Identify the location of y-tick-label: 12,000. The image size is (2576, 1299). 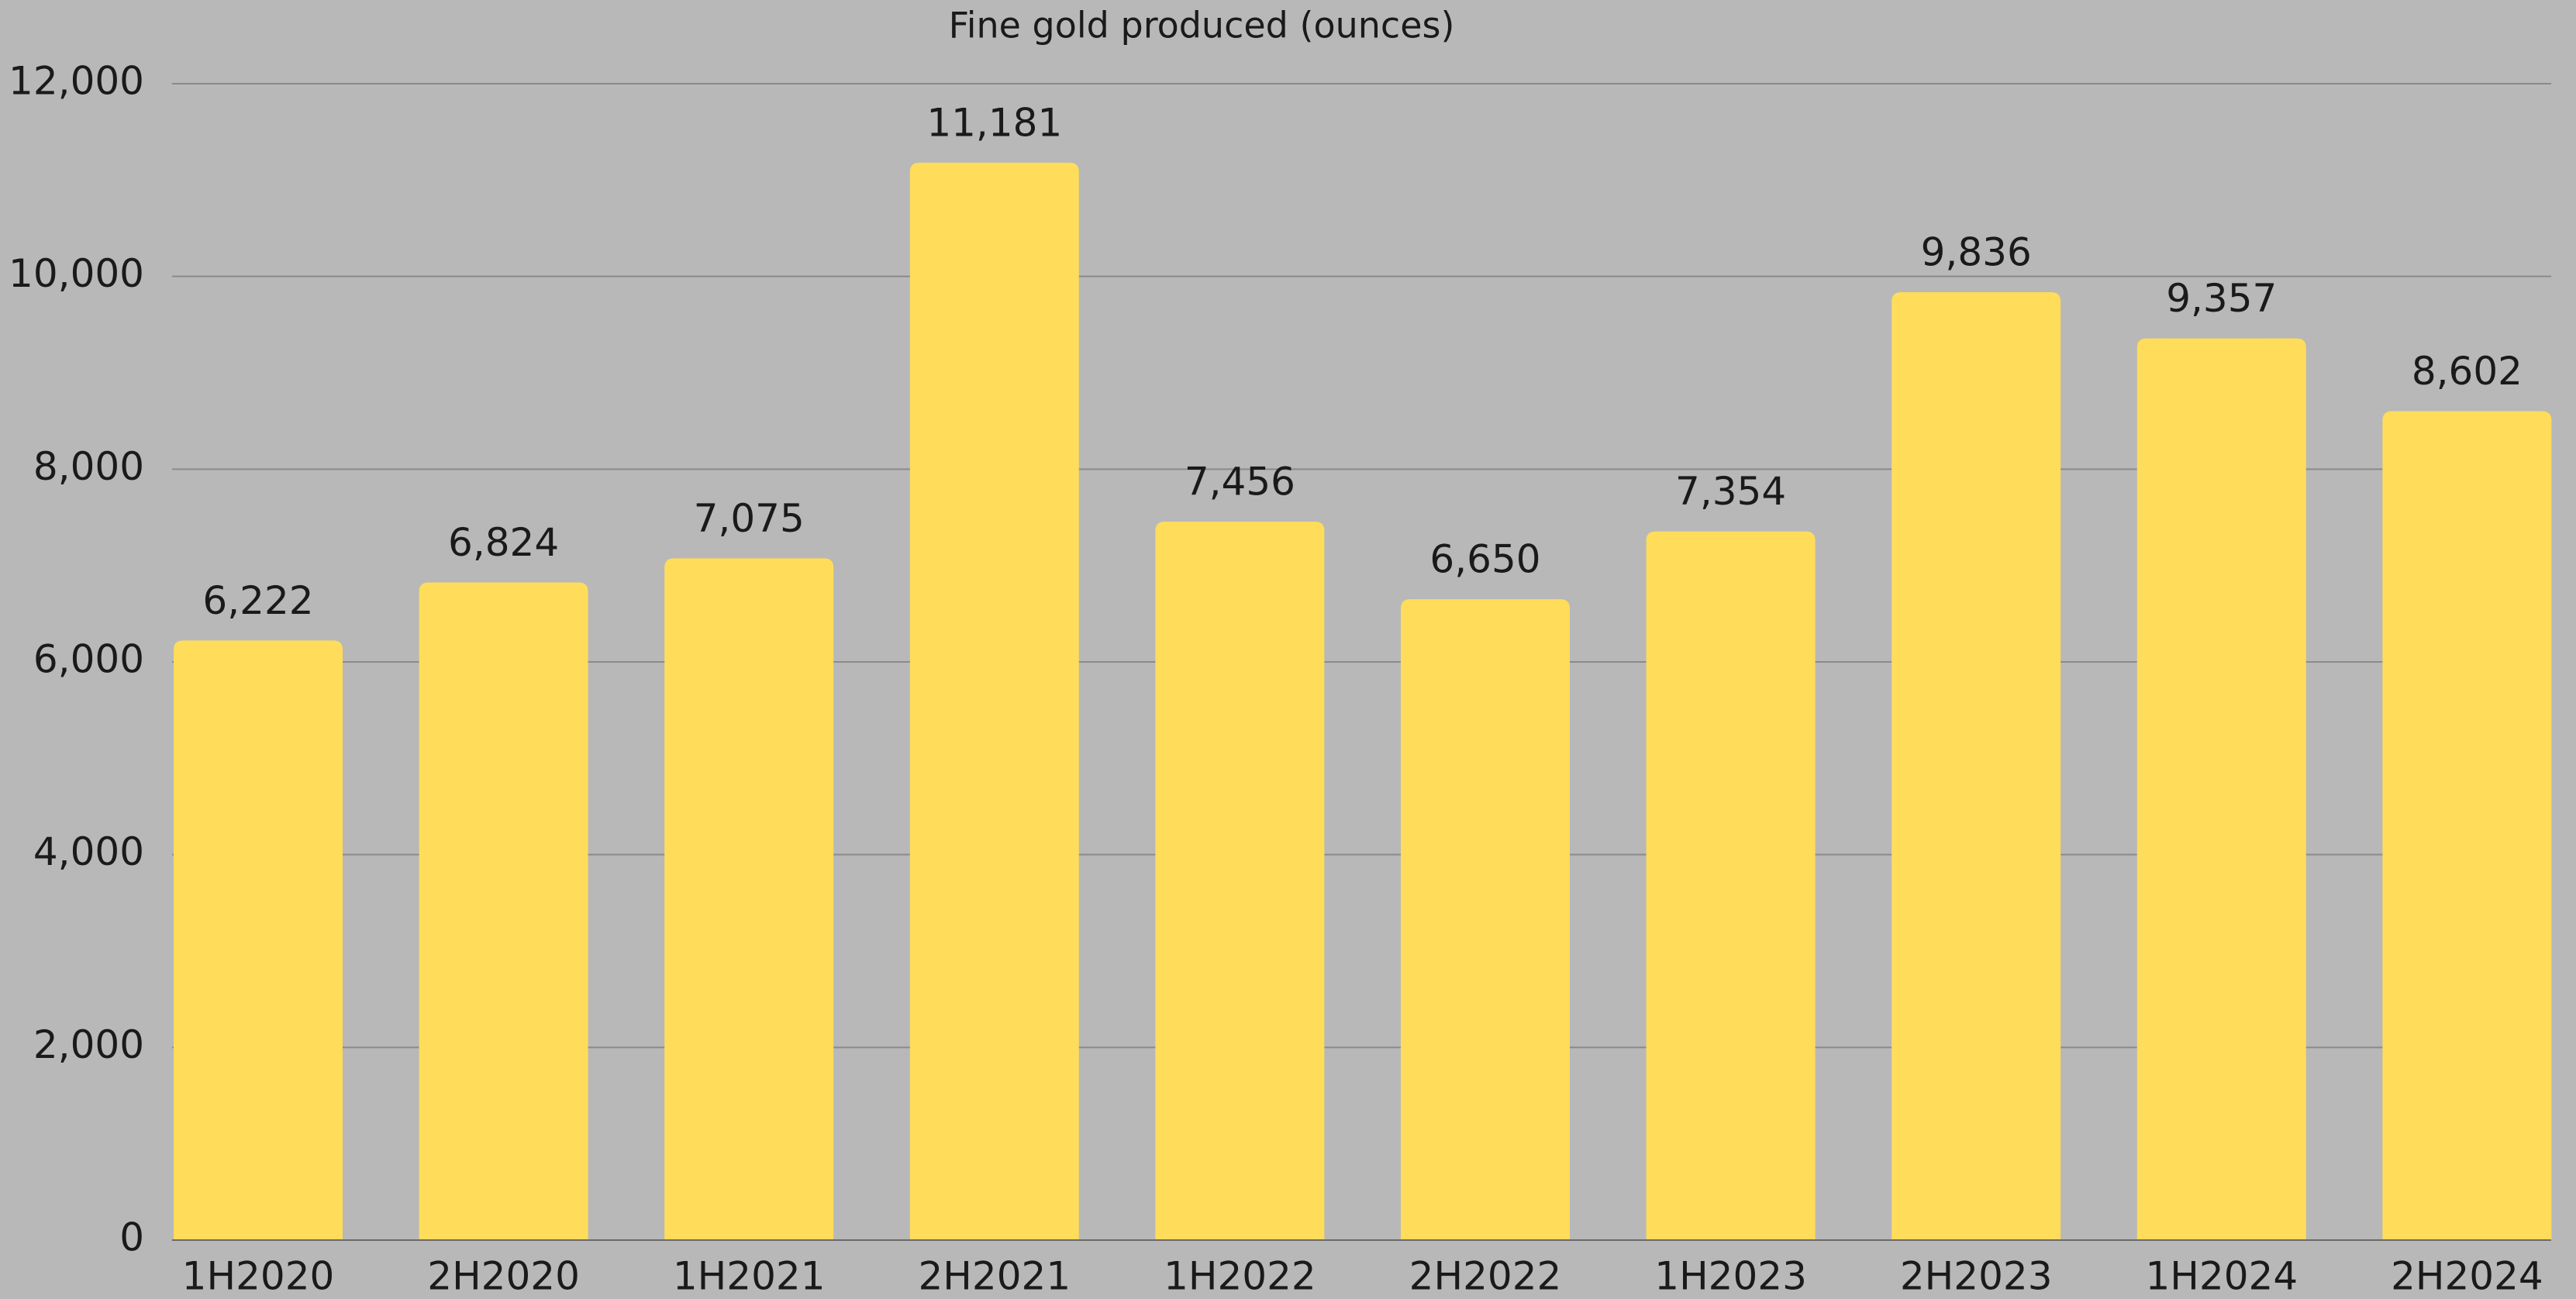
(76, 81).